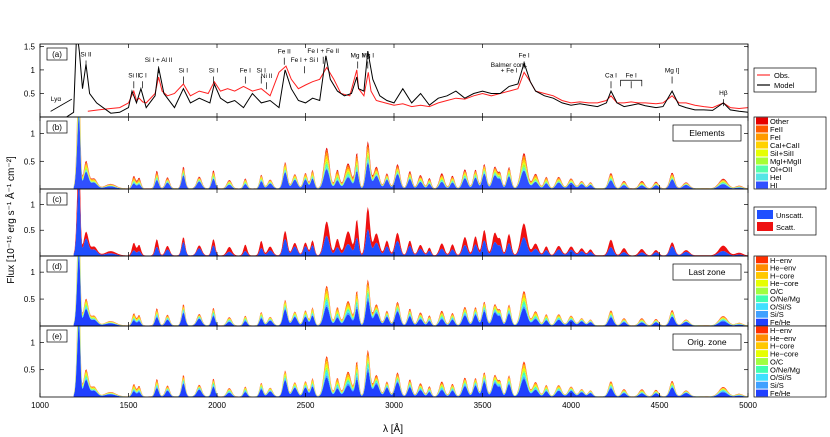 This screenshot has height=437, width=830. Describe the element at coordinates (57, 127) in the screenshot. I see `panel-label: (b)` at that location.